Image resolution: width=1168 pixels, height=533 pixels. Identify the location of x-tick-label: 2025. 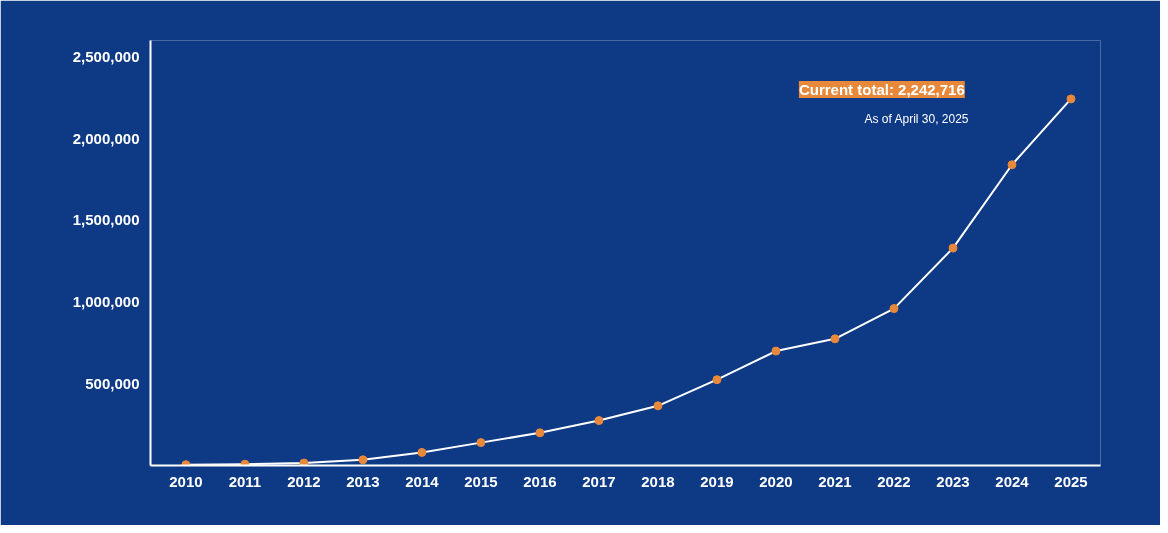
(1071, 481).